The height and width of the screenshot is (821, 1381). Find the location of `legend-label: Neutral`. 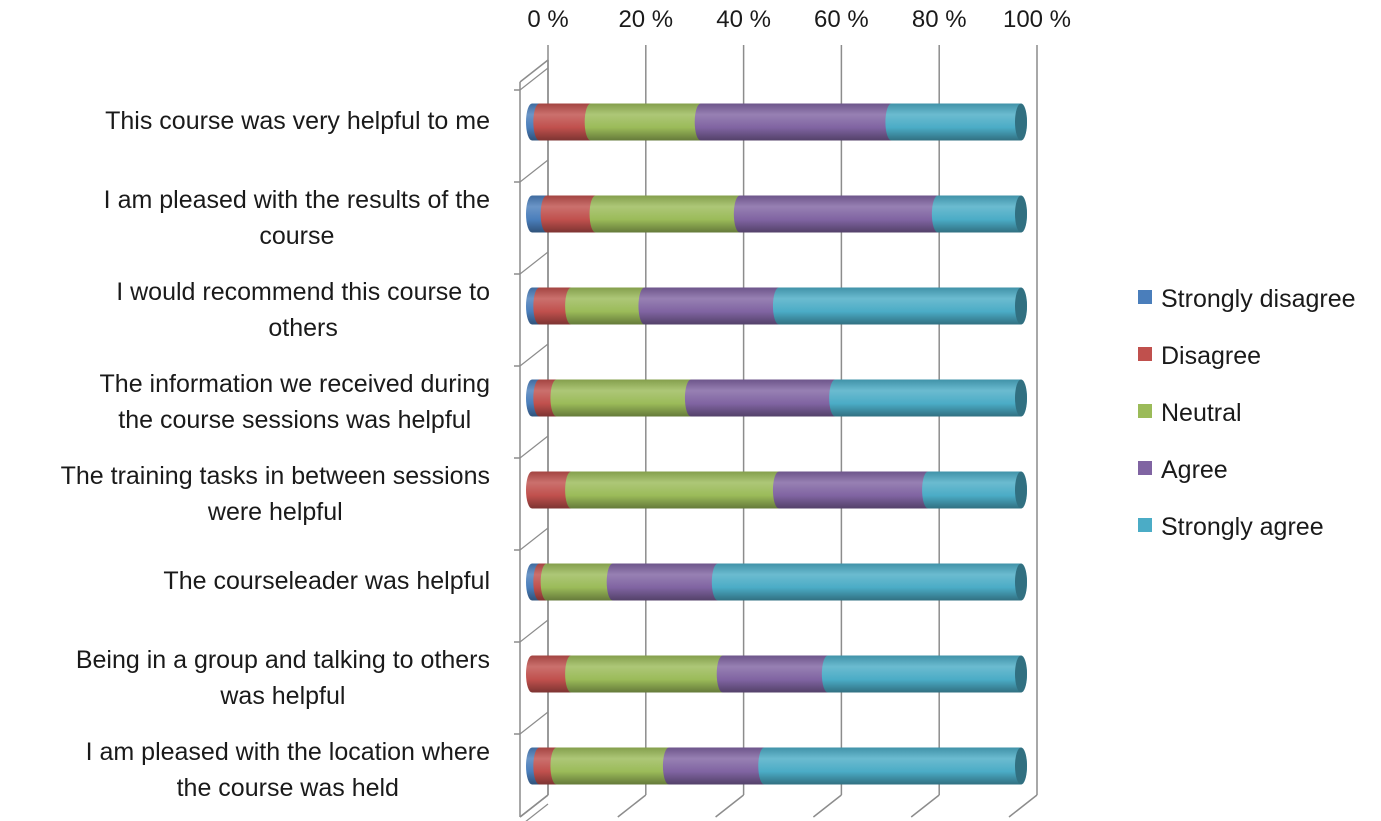

legend-label: Neutral is located at coordinates (1201, 413).